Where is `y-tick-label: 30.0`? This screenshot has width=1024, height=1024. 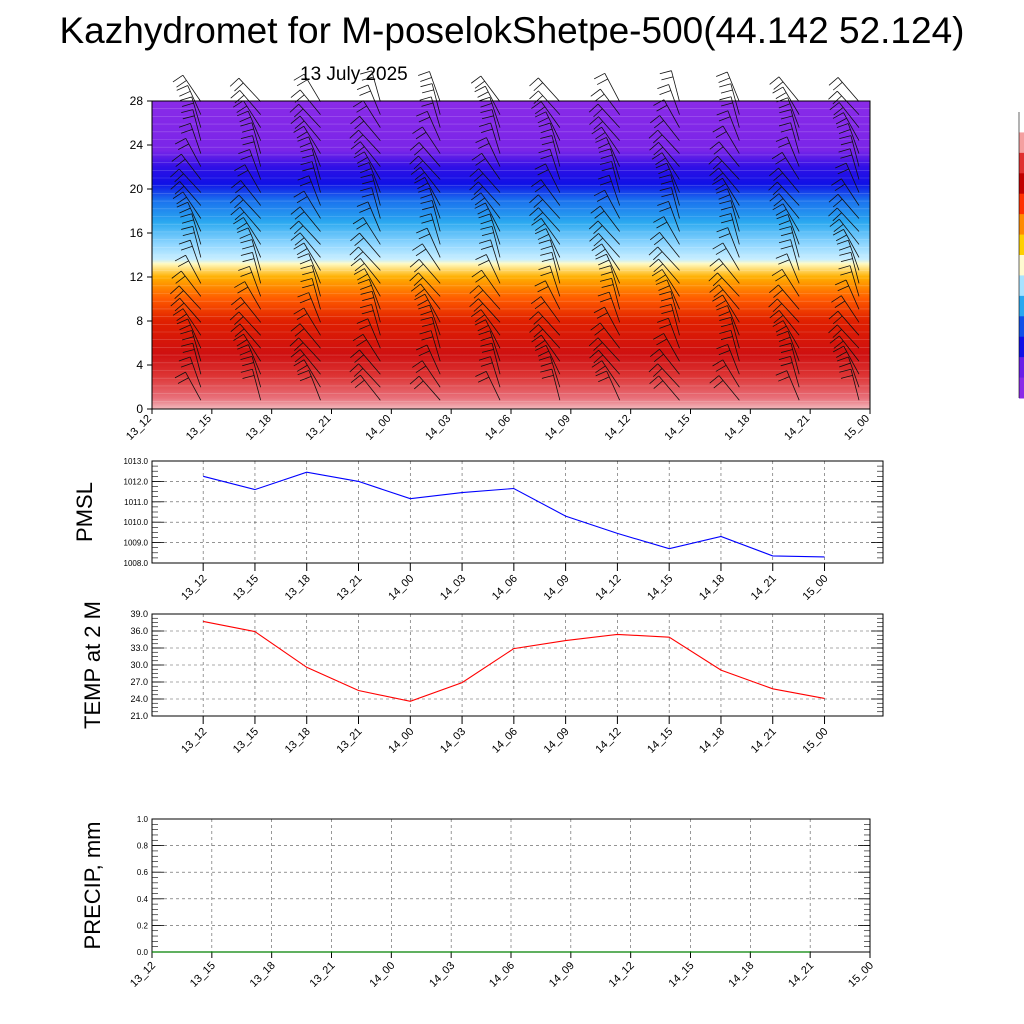 y-tick-label: 30.0 is located at coordinates (139, 665).